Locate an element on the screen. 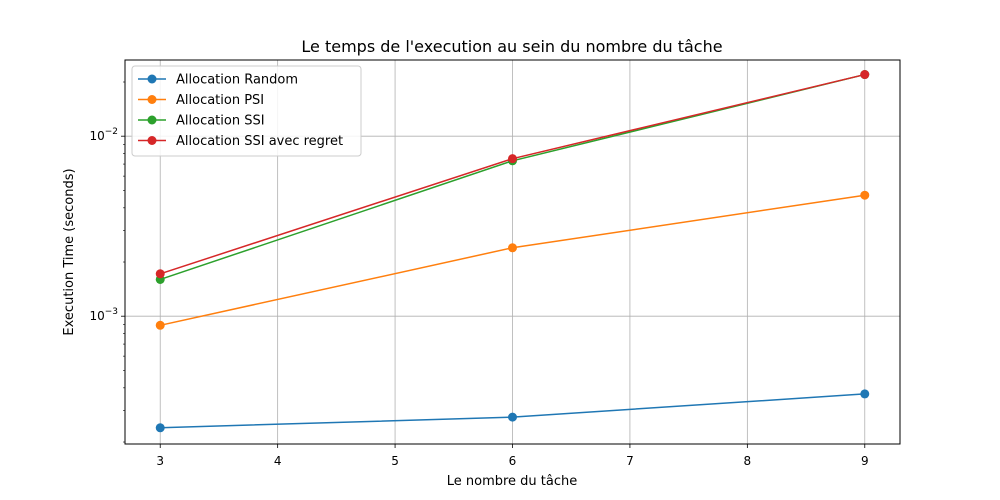 The height and width of the screenshot is (500, 1000). legend-label: Allocation SSI avec regret is located at coordinates (259, 141).